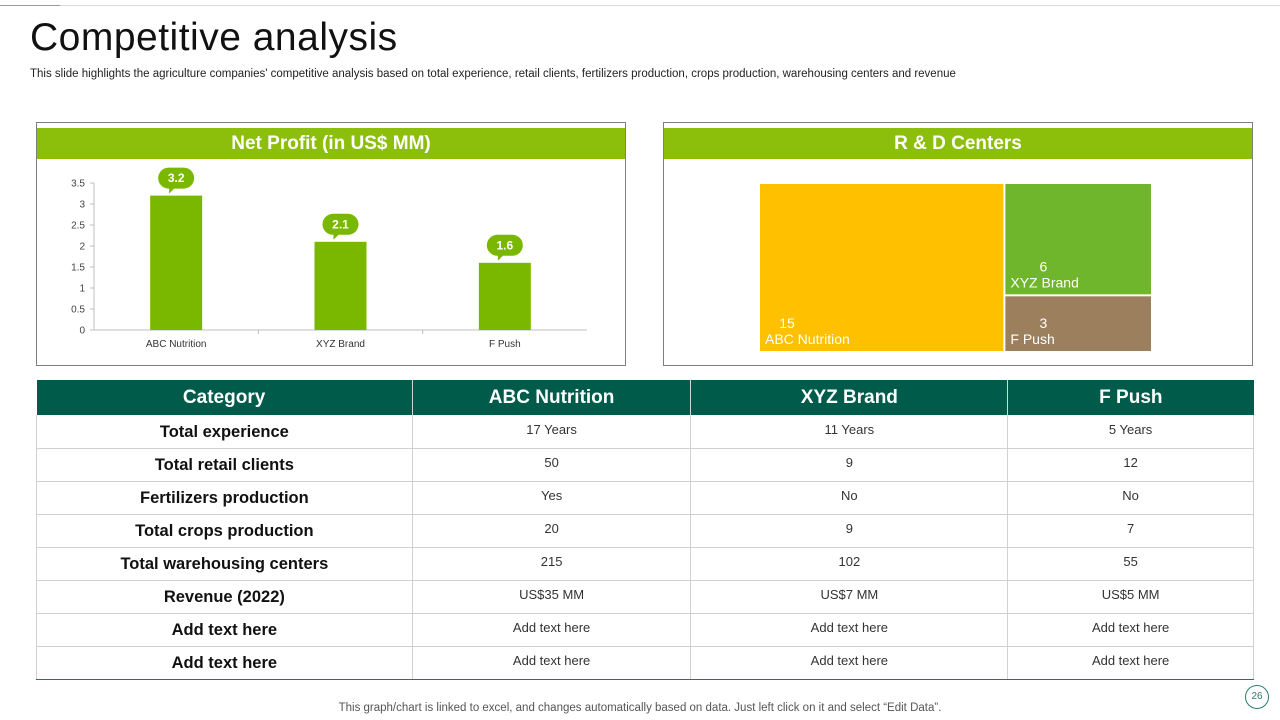 This screenshot has width=1280, height=720. Describe the element at coordinates (1130, 465) in the screenshot. I see `row-value-cell: 12` at that location.